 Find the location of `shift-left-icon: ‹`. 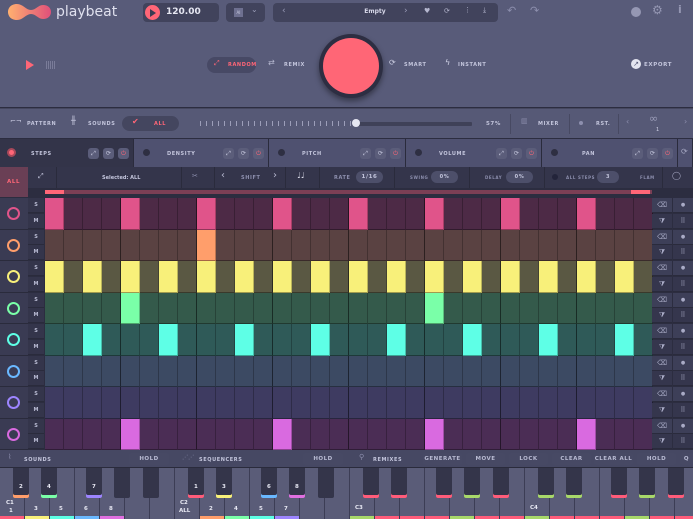

shift-left-icon: ‹ is located at coordinates (223, 175).